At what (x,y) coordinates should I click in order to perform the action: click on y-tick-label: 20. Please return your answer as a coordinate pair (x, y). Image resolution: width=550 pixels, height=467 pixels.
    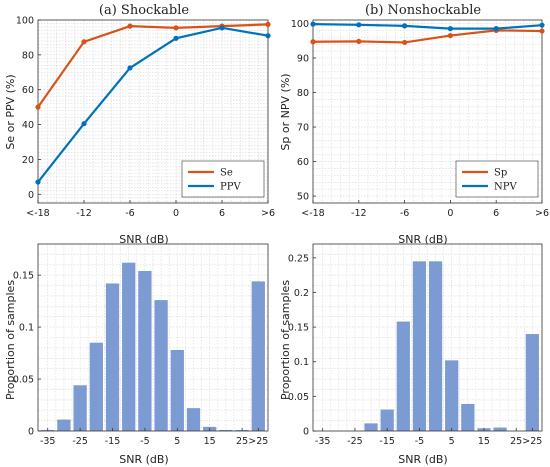
    Looking at the image, I should click on (28, 160).